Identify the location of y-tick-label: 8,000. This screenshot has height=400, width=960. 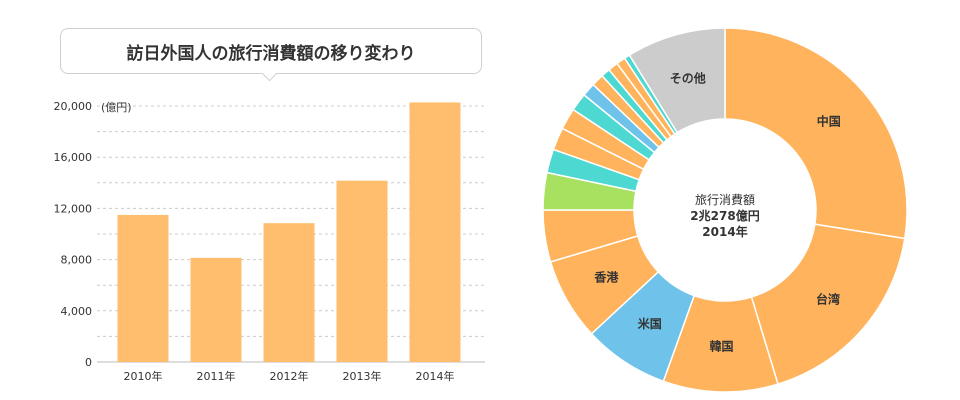
(77, 260).